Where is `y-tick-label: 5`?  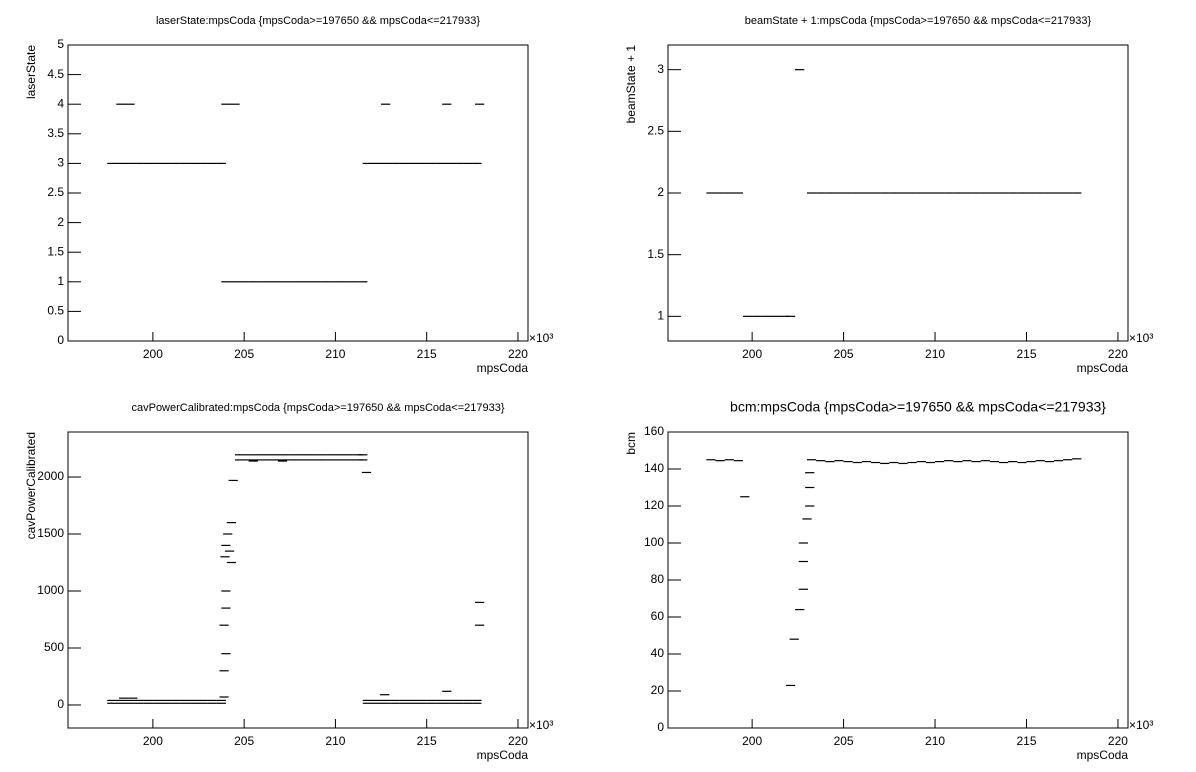 y-tick-label: 5 is located at coordinates (60, 44).